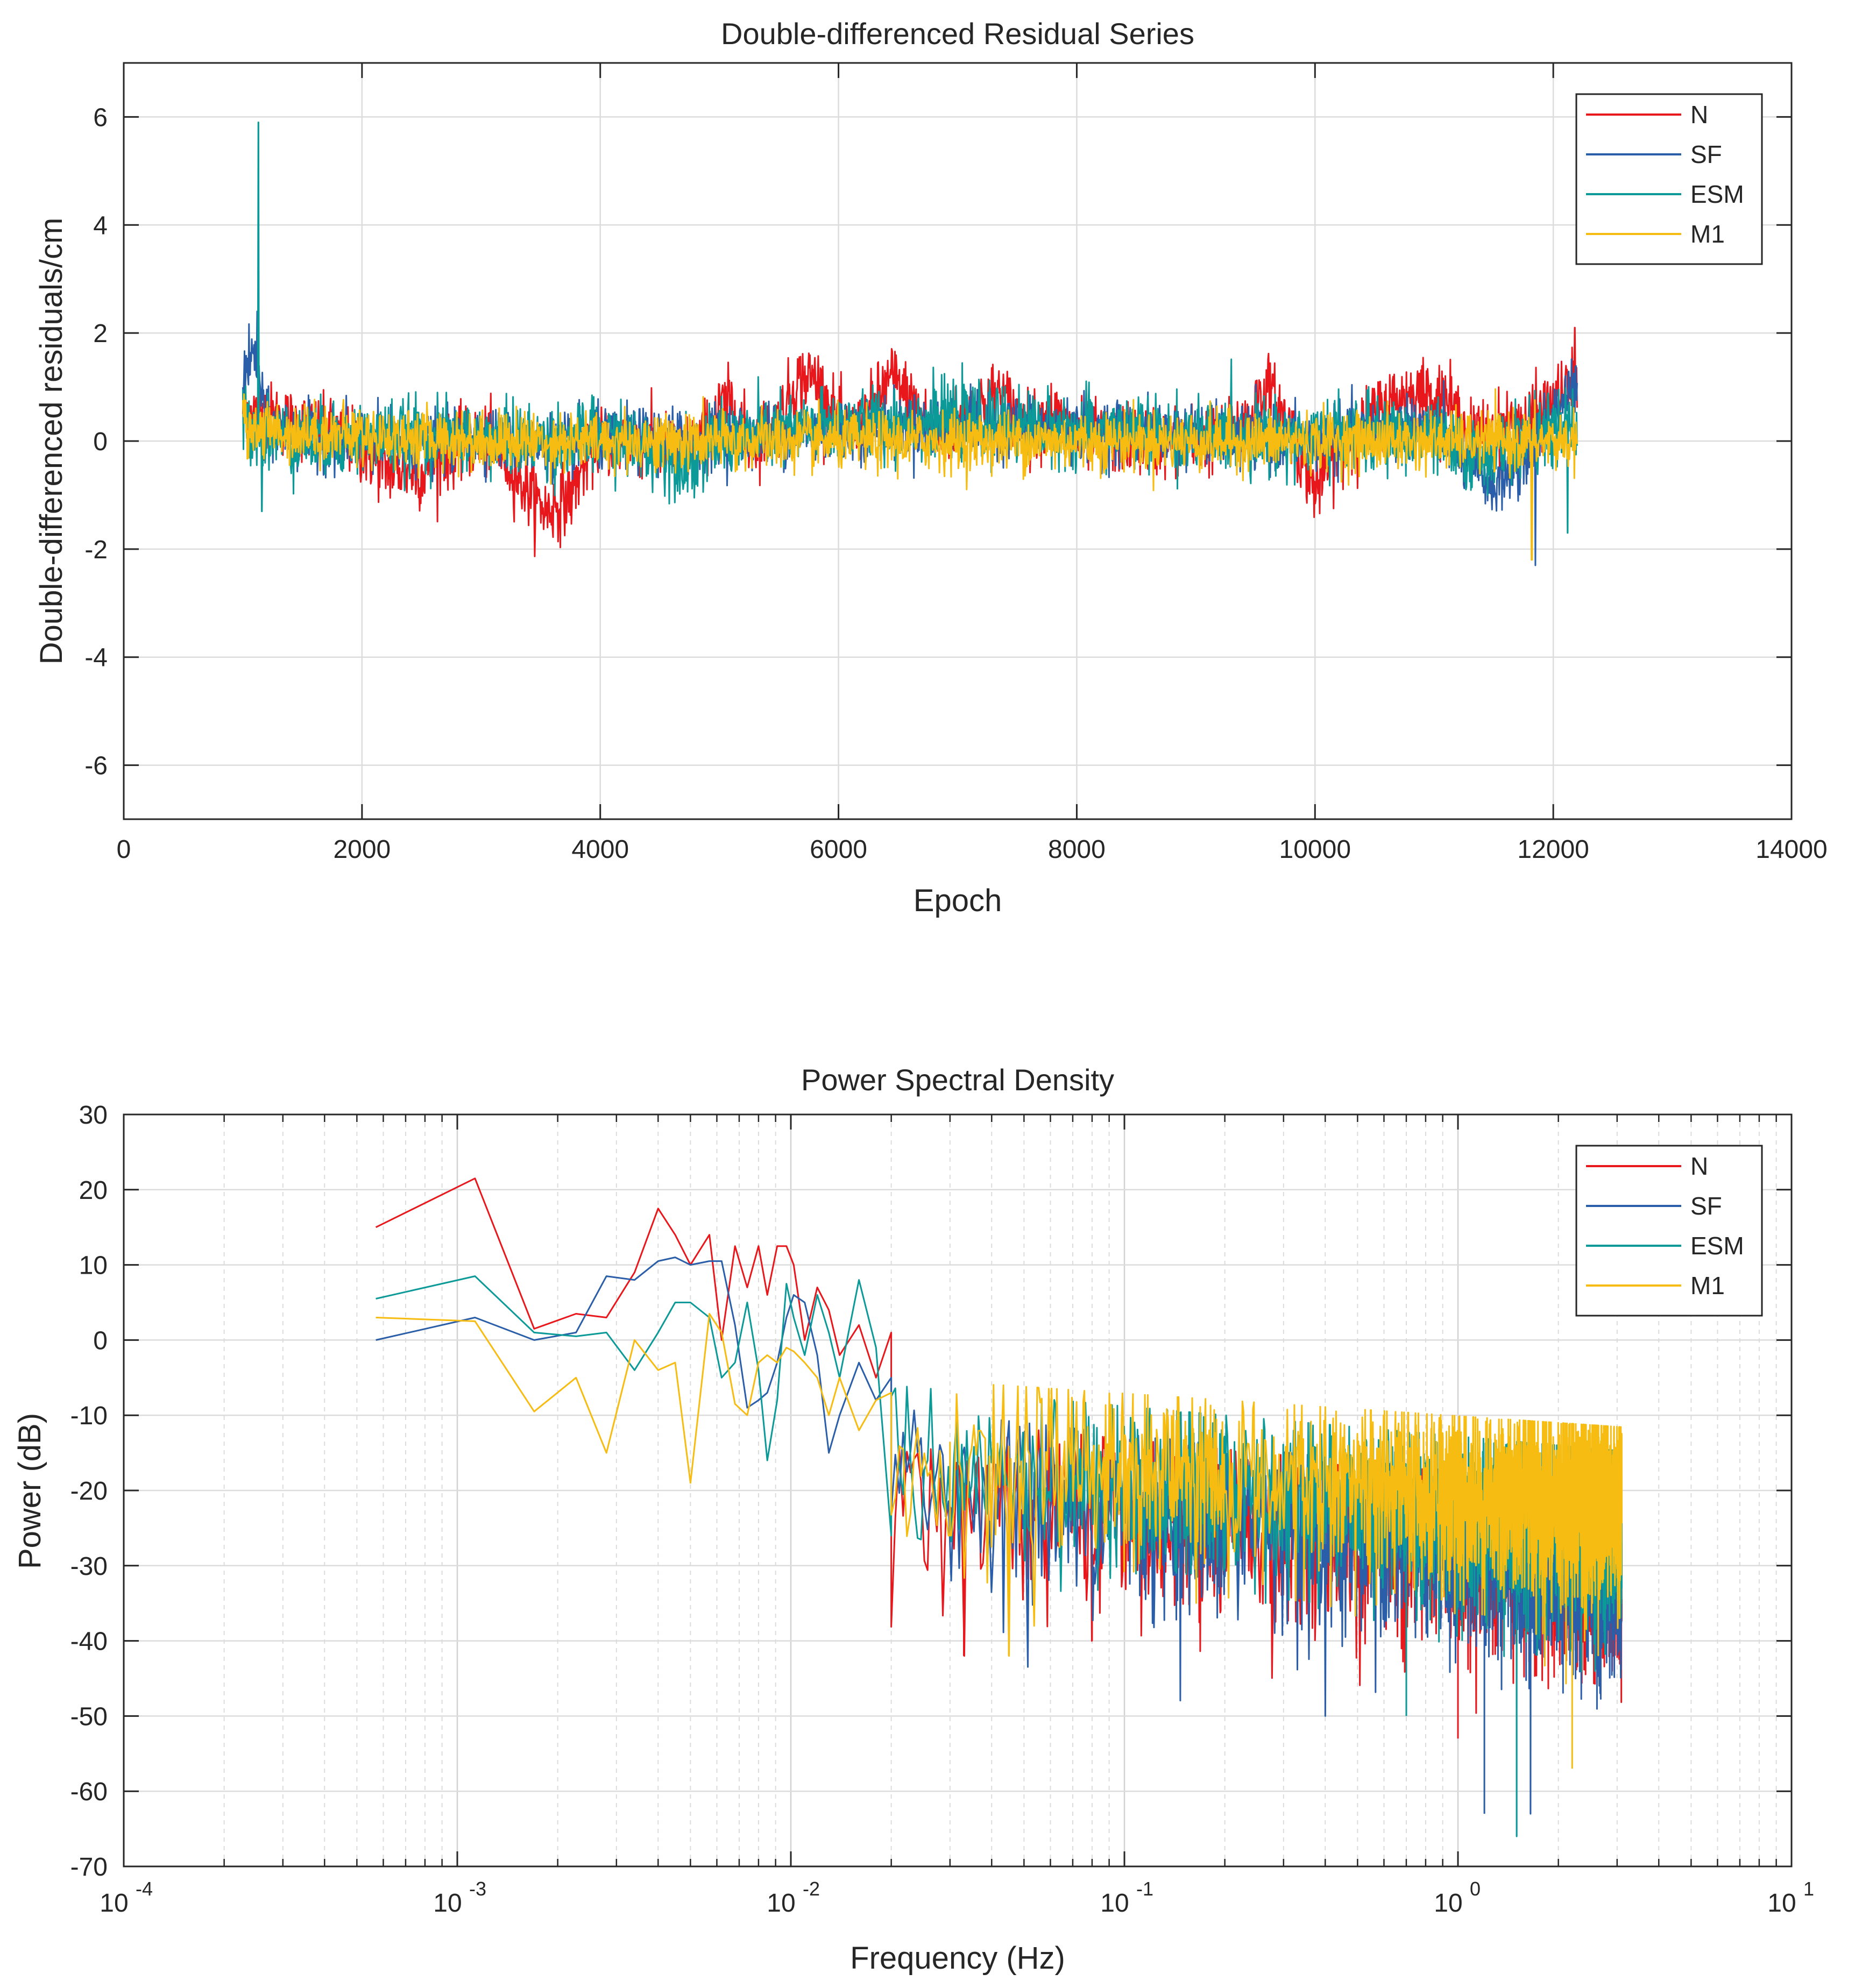 Image resolution: width=1862 pixels, height=1988 pixels. I want to click on chart1-legend-label-m1: M1, so click(1707, 234).